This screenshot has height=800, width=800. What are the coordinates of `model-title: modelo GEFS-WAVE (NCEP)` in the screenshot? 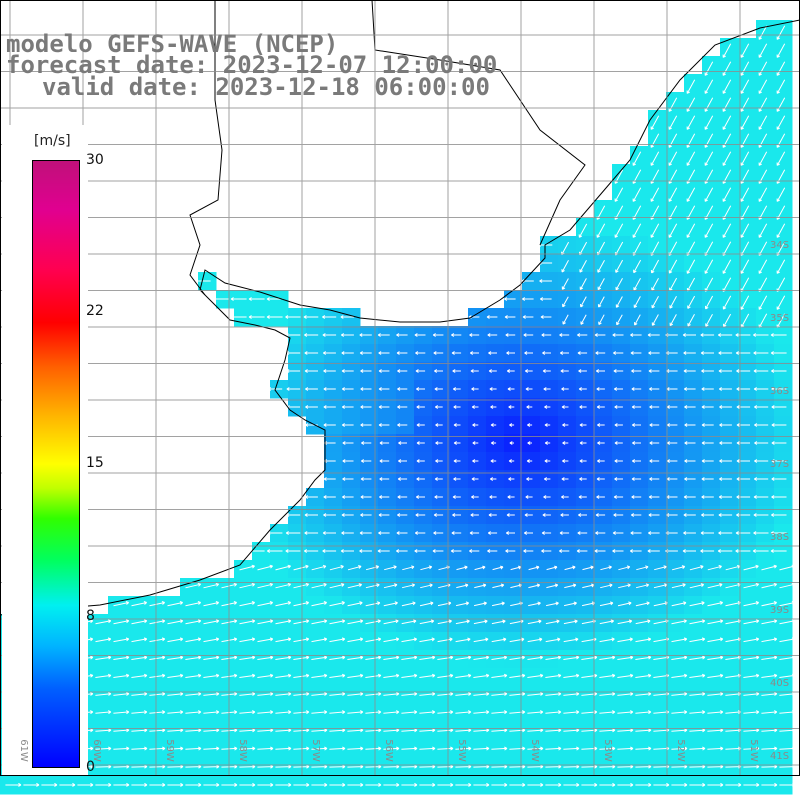 It's located at (172, 44).